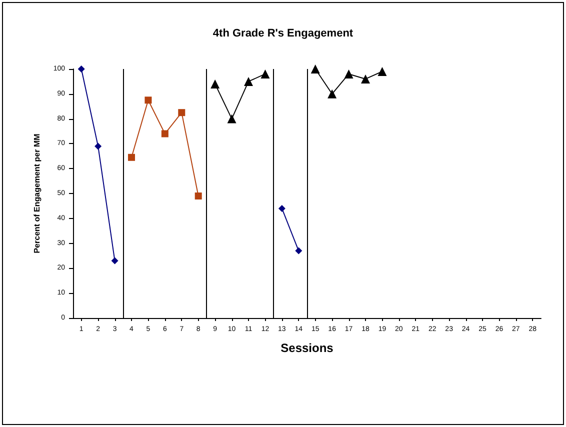  I want to click on chart-title: 4th Grade R's Engagement, so click(283, 34).